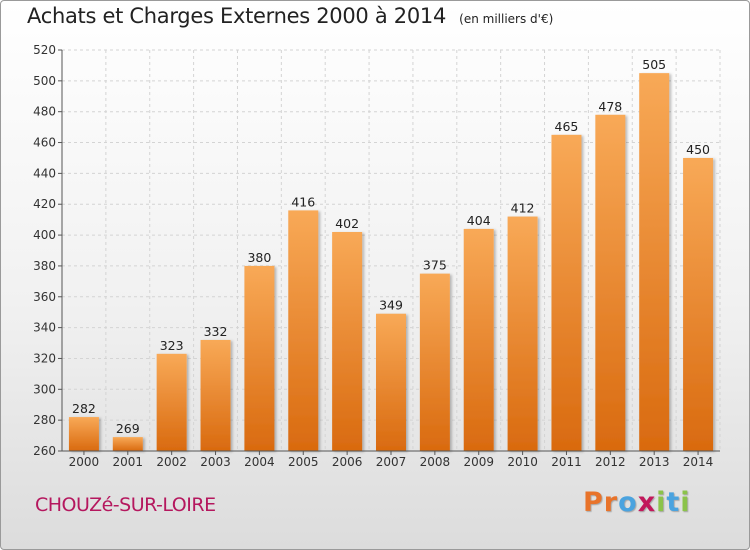  What do you see at coordinates (391, 382) in the screenshot?
I see `bar-2007` at bounding box center [391, 382].